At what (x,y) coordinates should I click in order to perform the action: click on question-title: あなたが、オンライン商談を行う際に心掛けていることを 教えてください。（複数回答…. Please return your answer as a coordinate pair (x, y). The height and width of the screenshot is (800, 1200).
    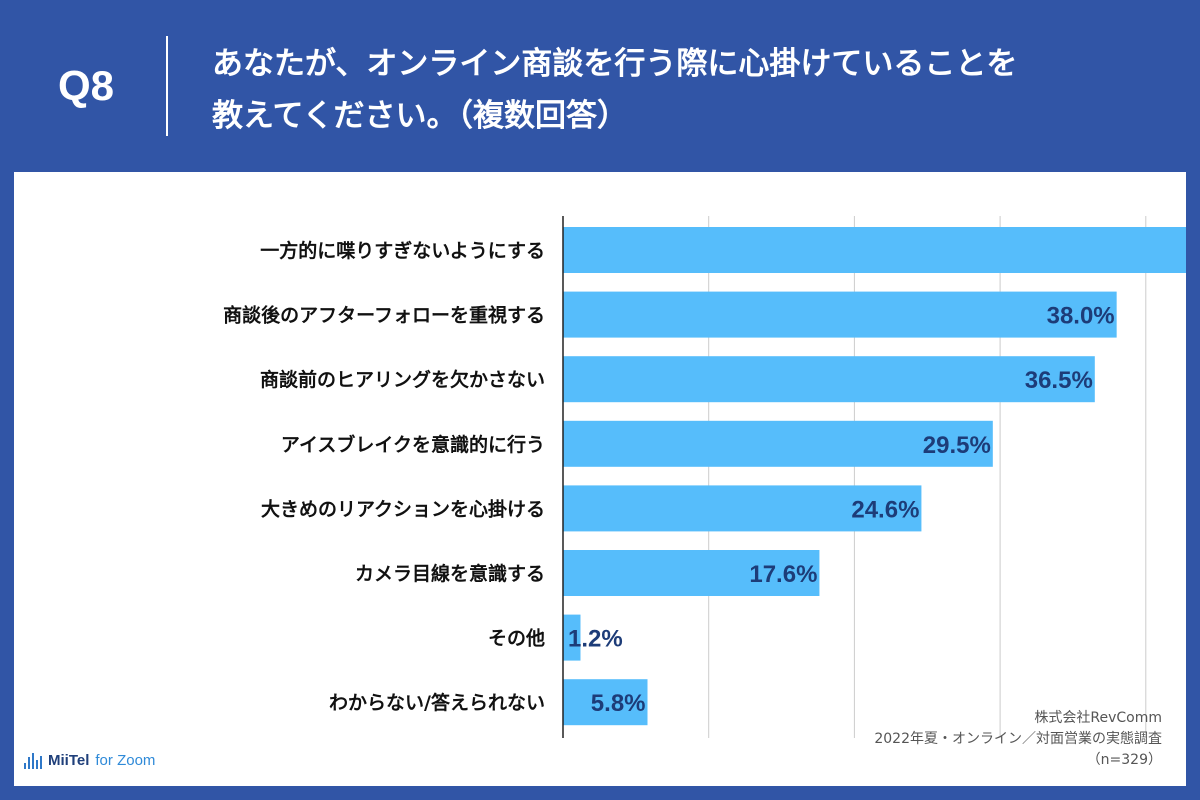
    Looking at the image, I should click on (692, 90).